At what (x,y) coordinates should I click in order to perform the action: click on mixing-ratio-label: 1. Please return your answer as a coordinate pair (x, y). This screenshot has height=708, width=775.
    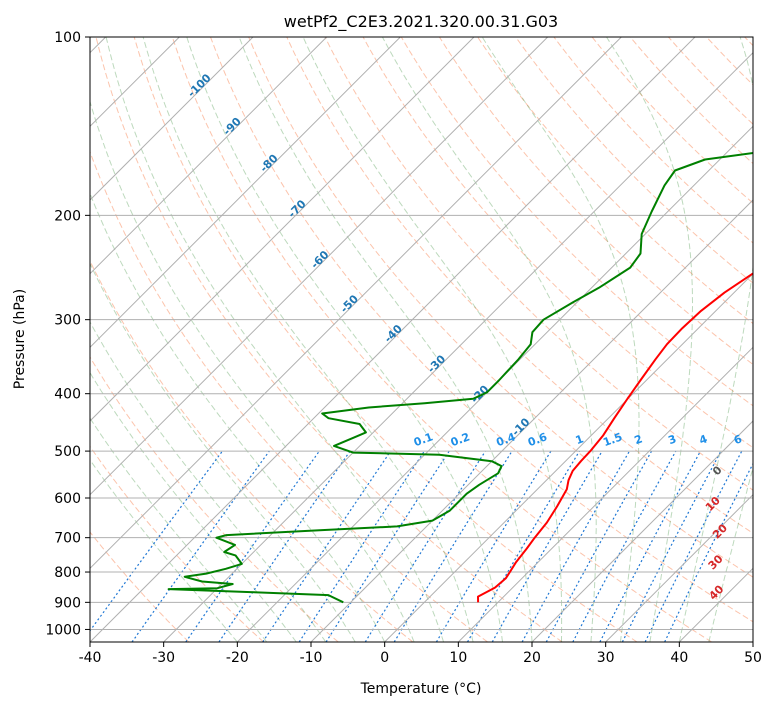
    Looking at the image, I should click on (580, 439).